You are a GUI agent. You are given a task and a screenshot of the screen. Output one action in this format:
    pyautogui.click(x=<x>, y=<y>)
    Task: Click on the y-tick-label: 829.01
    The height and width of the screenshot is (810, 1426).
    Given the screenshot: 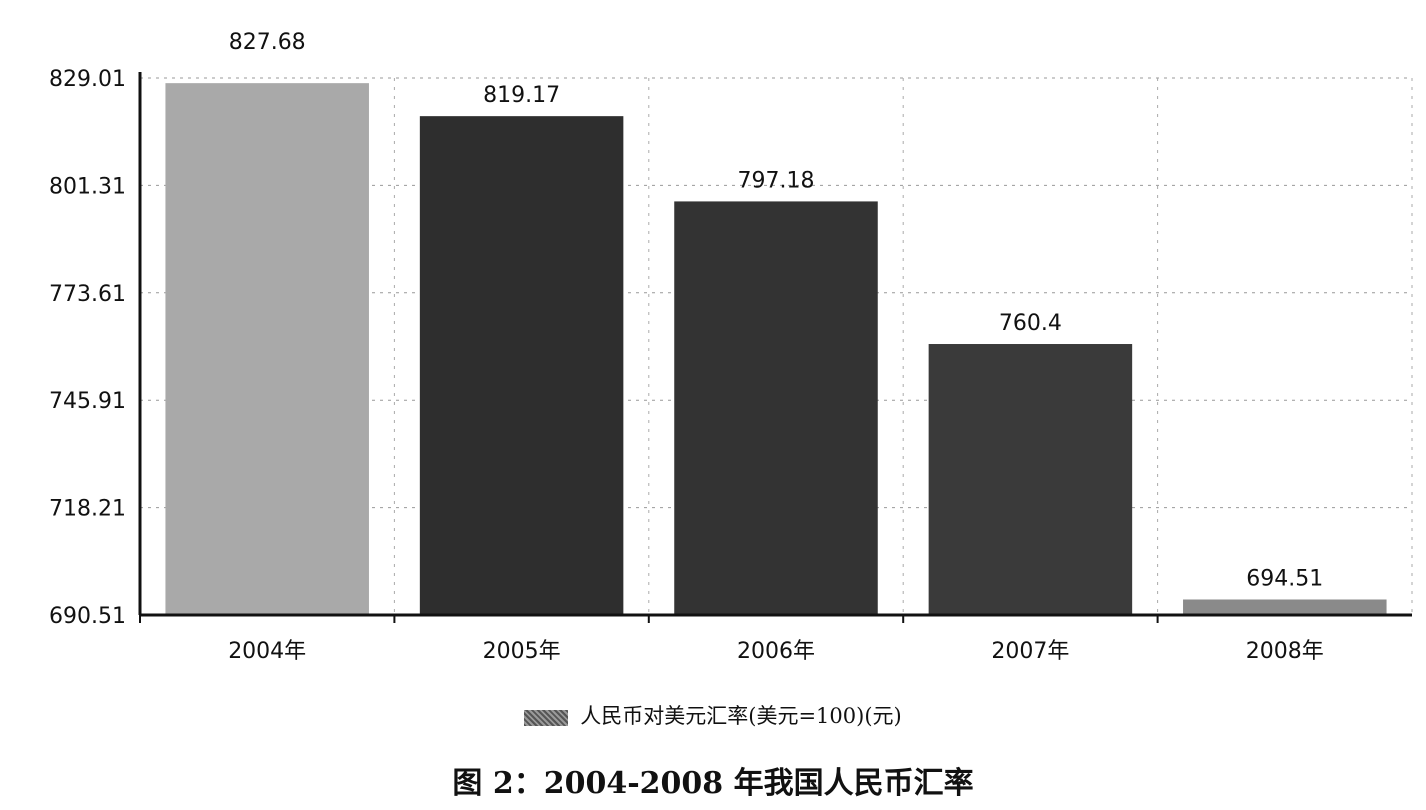 What is the action you would take?
    pyautogui.click(x=87, y=79)
    